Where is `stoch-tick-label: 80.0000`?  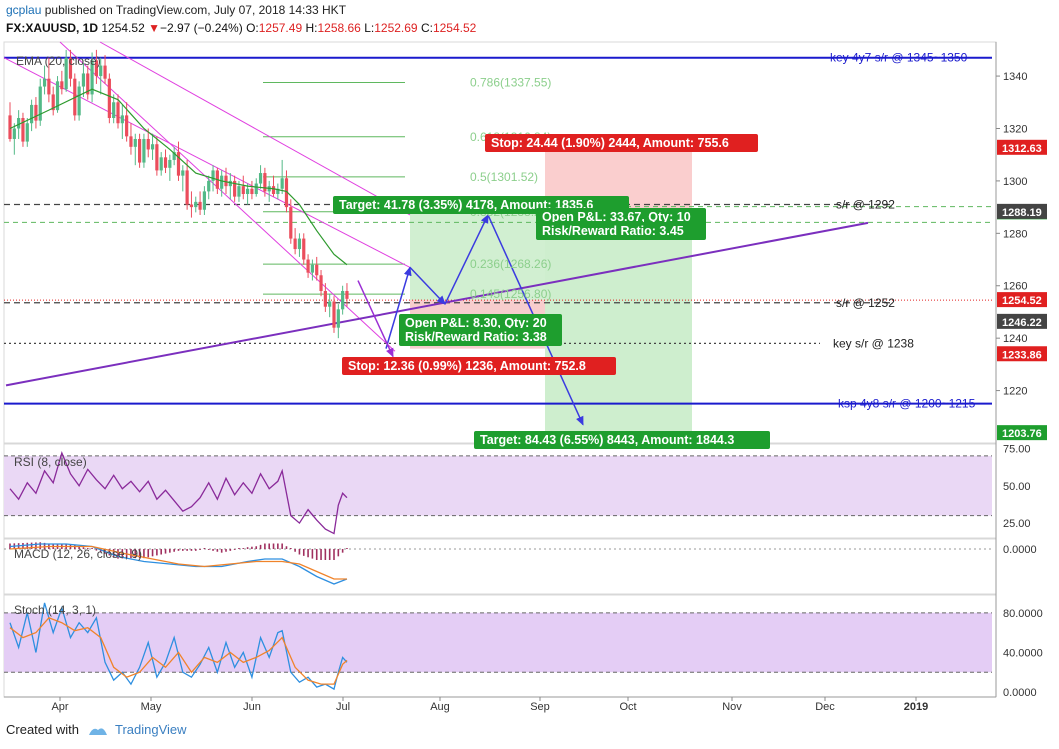
stoch-tick-label: 80.0000 is located at coordinates (1023, 614).